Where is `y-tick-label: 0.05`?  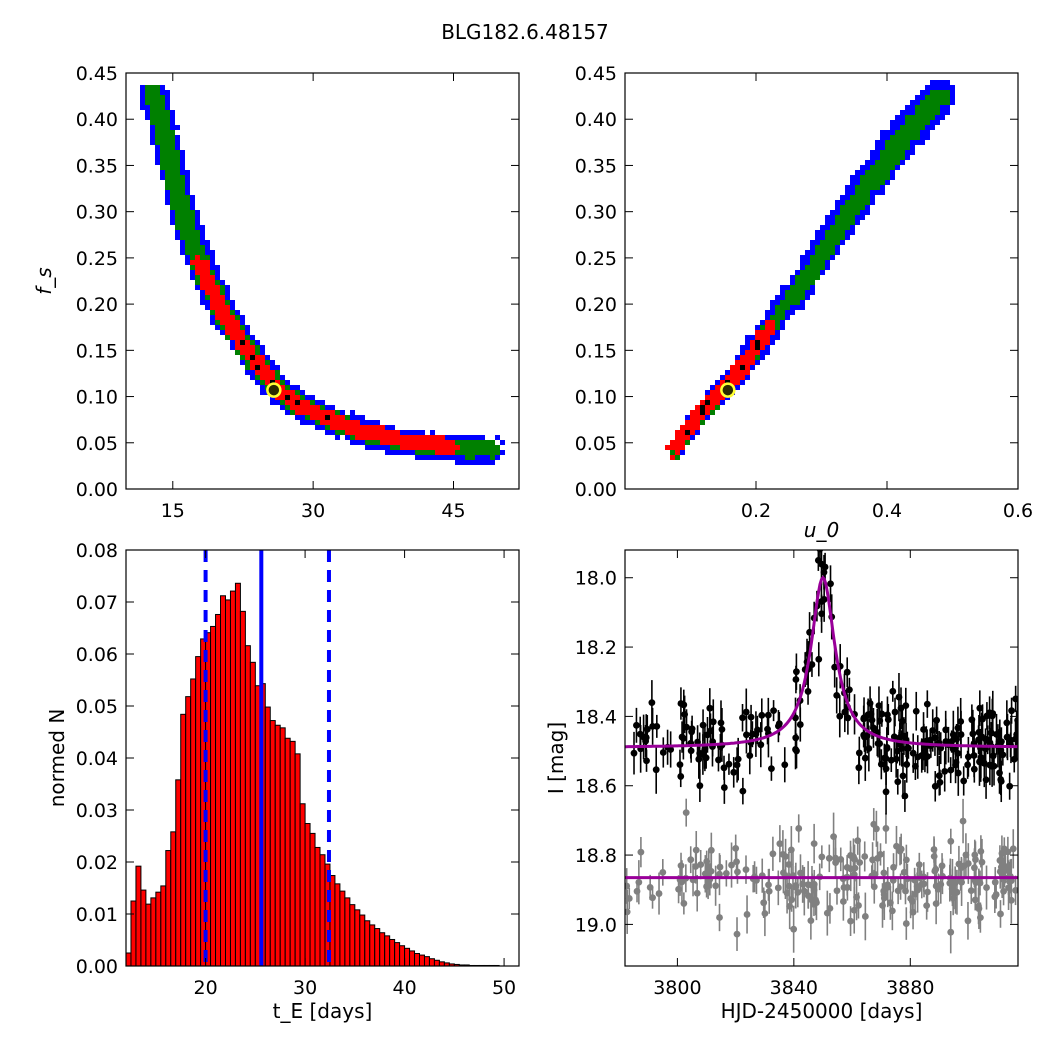 y-tick-label: 0.05 is located at coordinates (596, 444).